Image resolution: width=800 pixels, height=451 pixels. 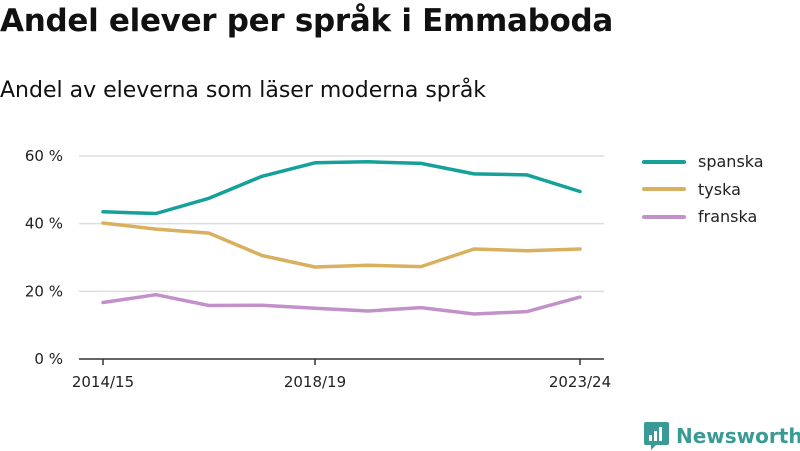 What do you see at coordinates (44, 291) in the screenshot?
I see `y-tick-label: 20 %` at bounding box center [44, 291].